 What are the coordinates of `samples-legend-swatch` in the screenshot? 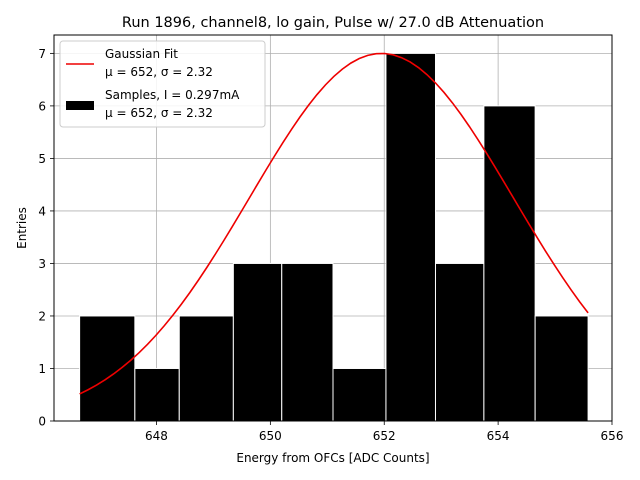 It's located at (80, 105).